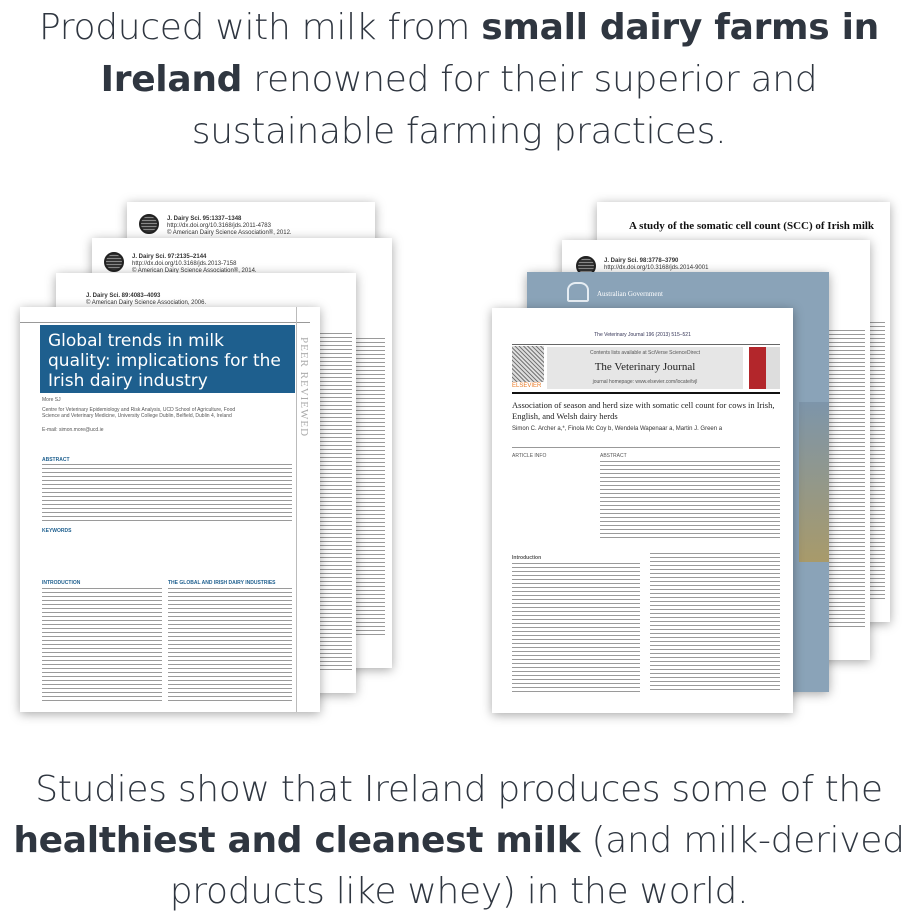  I want to click on intro-heading: INTRODUCTION, so click(61, 583).